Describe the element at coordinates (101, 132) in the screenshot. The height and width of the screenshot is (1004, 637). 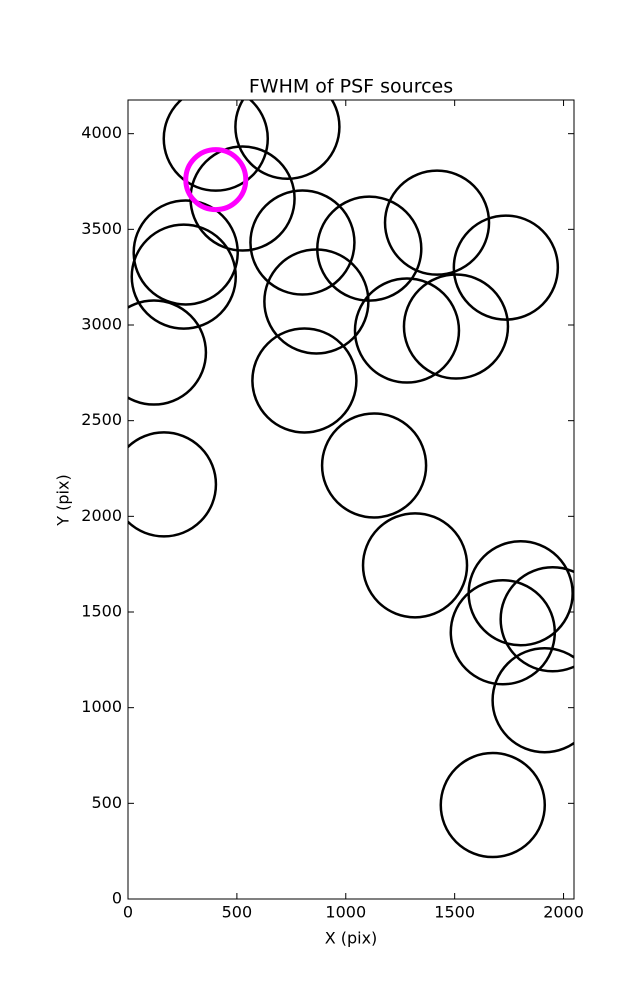
I see `y-tick-label: 4000` at that location.